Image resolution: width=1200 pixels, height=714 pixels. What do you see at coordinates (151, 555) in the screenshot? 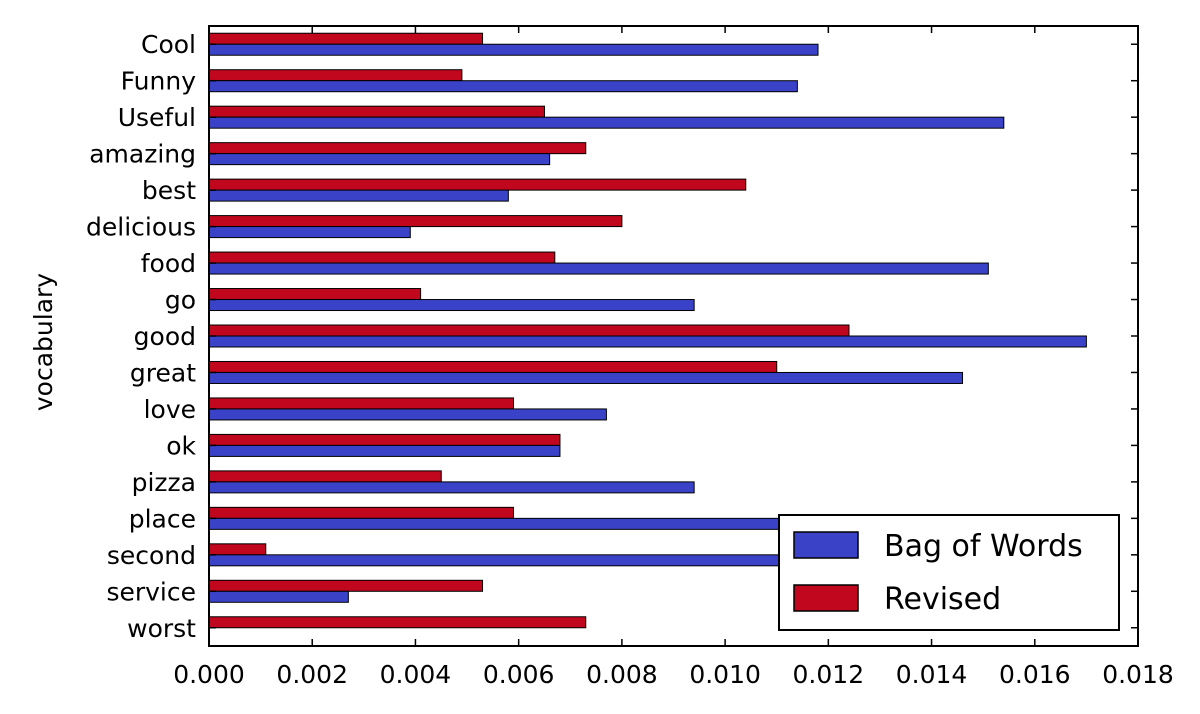
I see `y-tick-label-second: second` at bounding box center [151, 555].